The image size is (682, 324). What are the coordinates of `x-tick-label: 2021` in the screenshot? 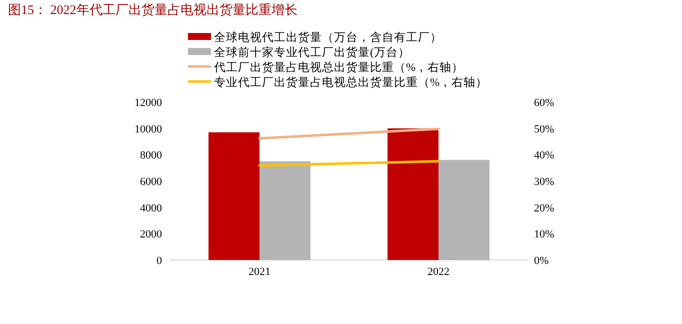 It's located at (259, 272).